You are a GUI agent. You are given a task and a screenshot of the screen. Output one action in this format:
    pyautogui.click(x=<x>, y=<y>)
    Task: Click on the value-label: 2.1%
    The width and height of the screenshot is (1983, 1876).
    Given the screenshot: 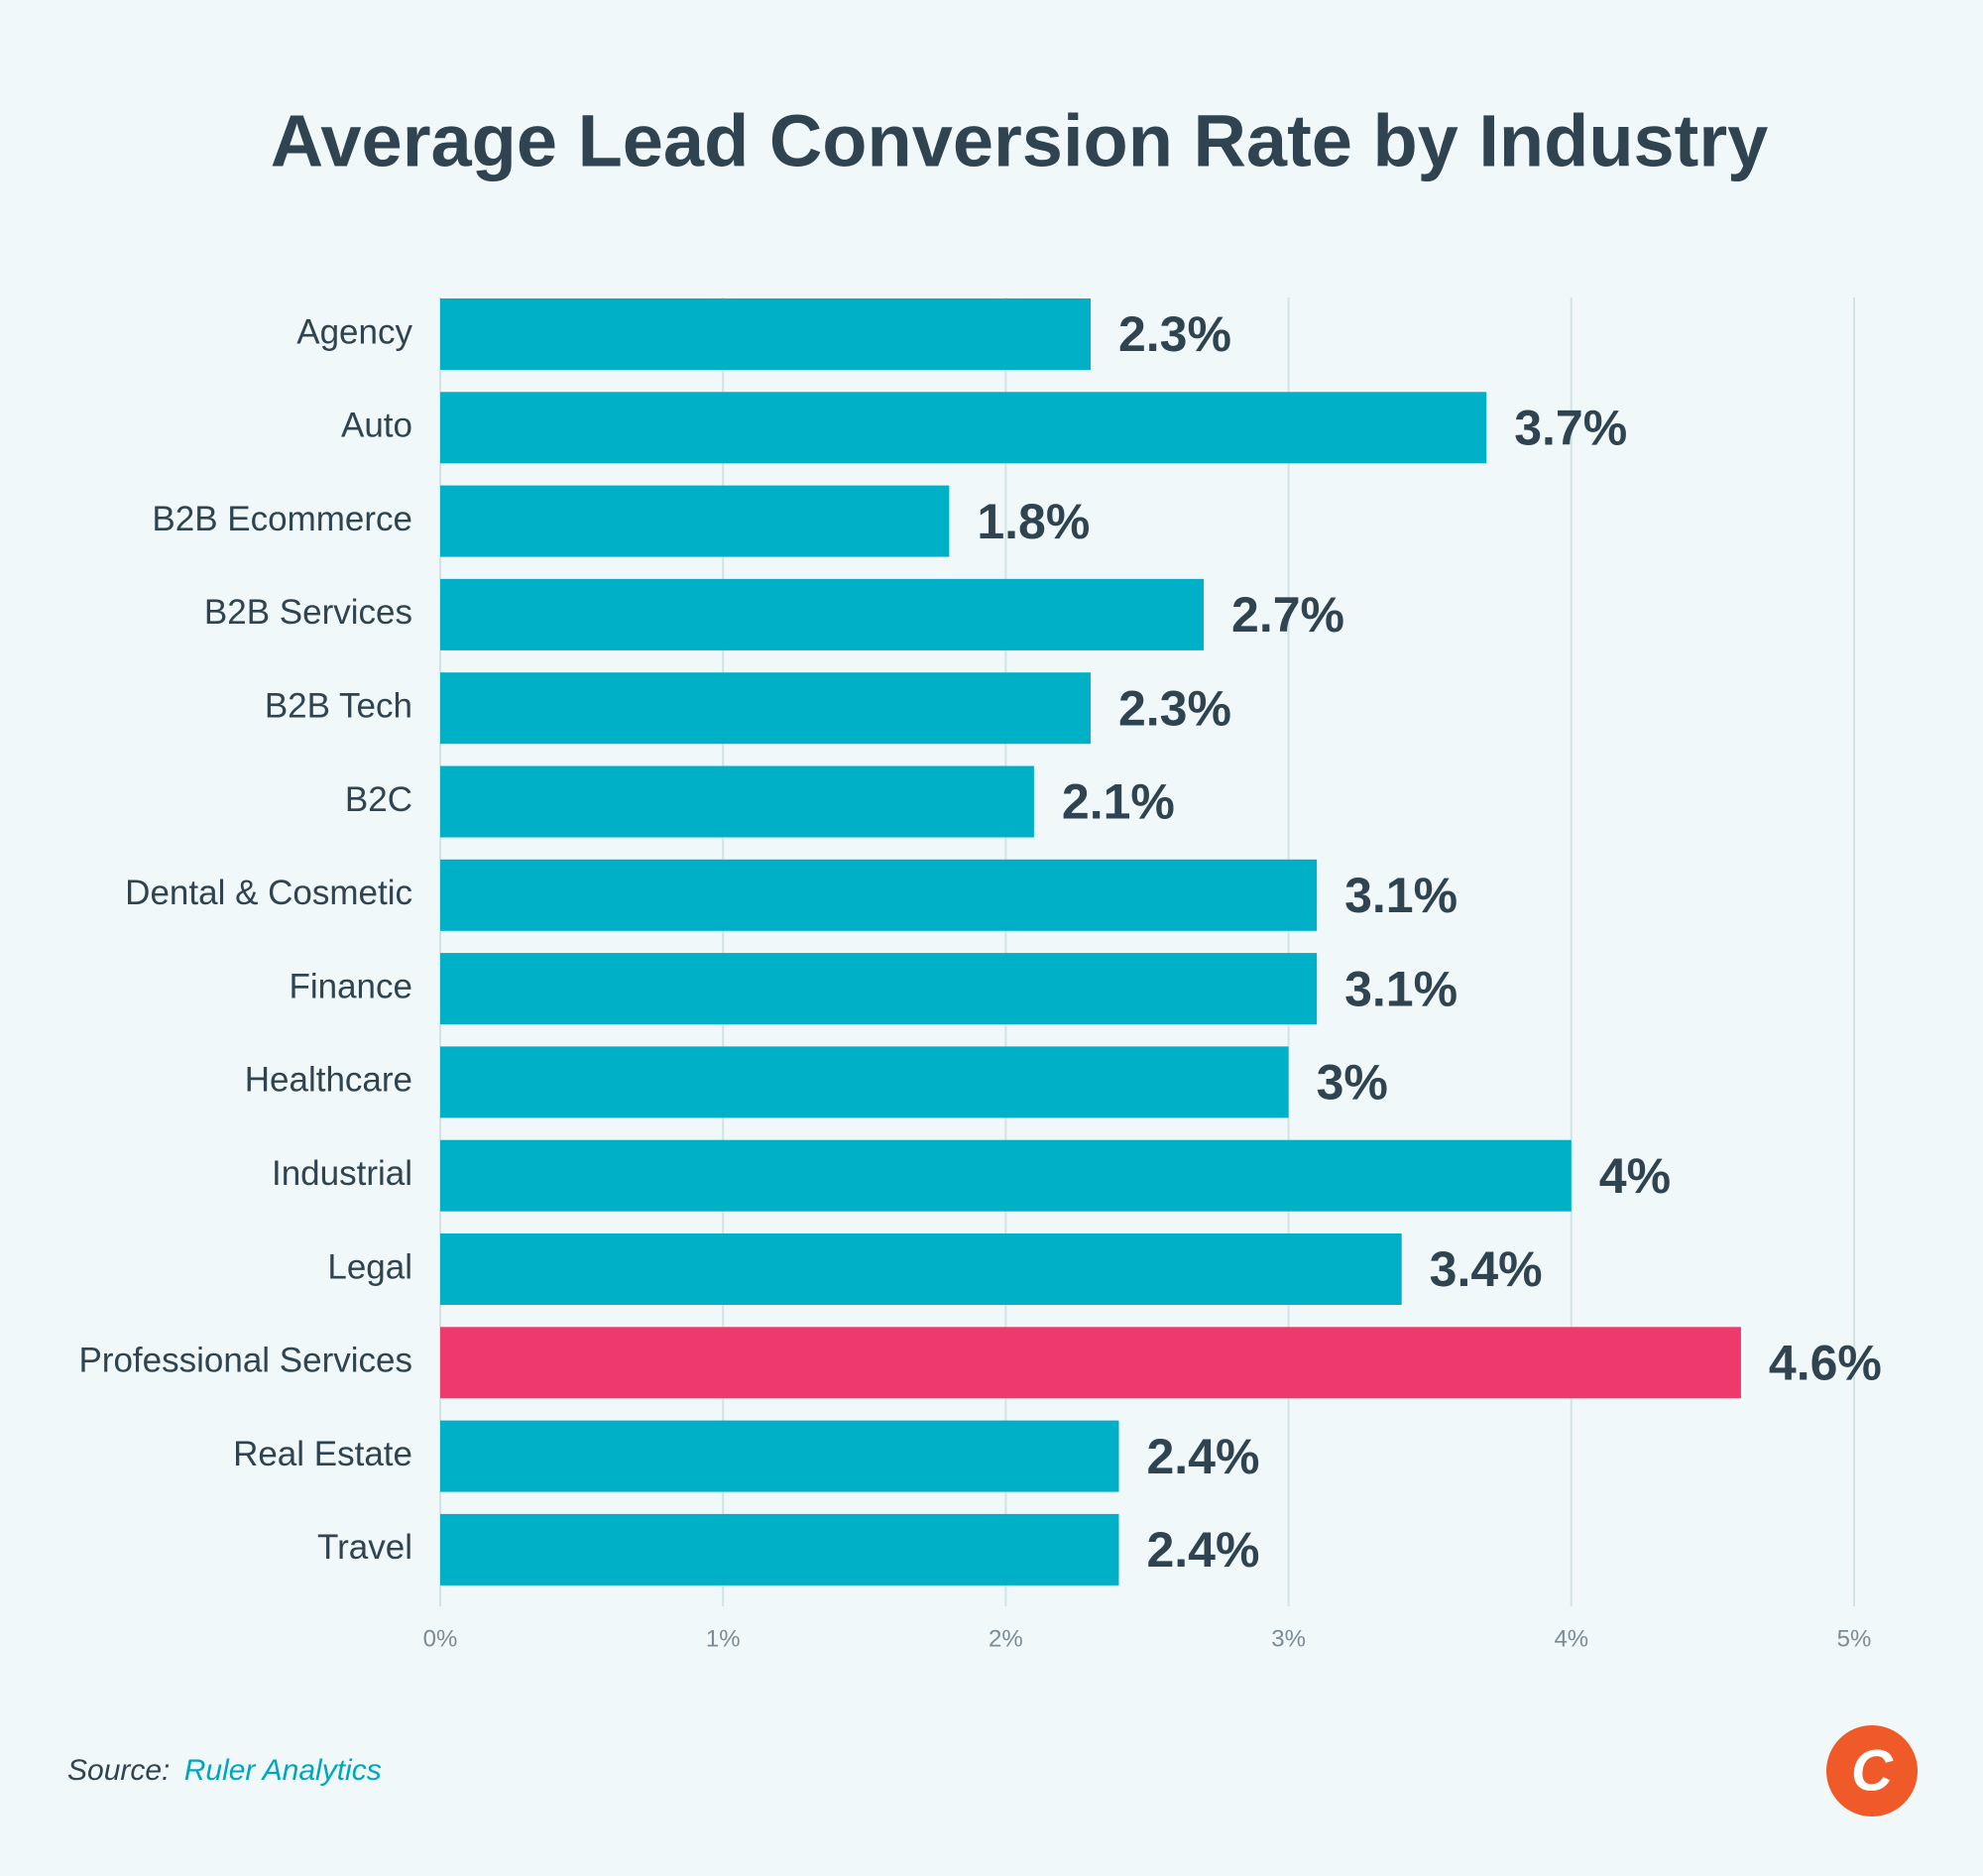 What is the action you would take?
    pyautogui.click(x=1119, y=802)
    